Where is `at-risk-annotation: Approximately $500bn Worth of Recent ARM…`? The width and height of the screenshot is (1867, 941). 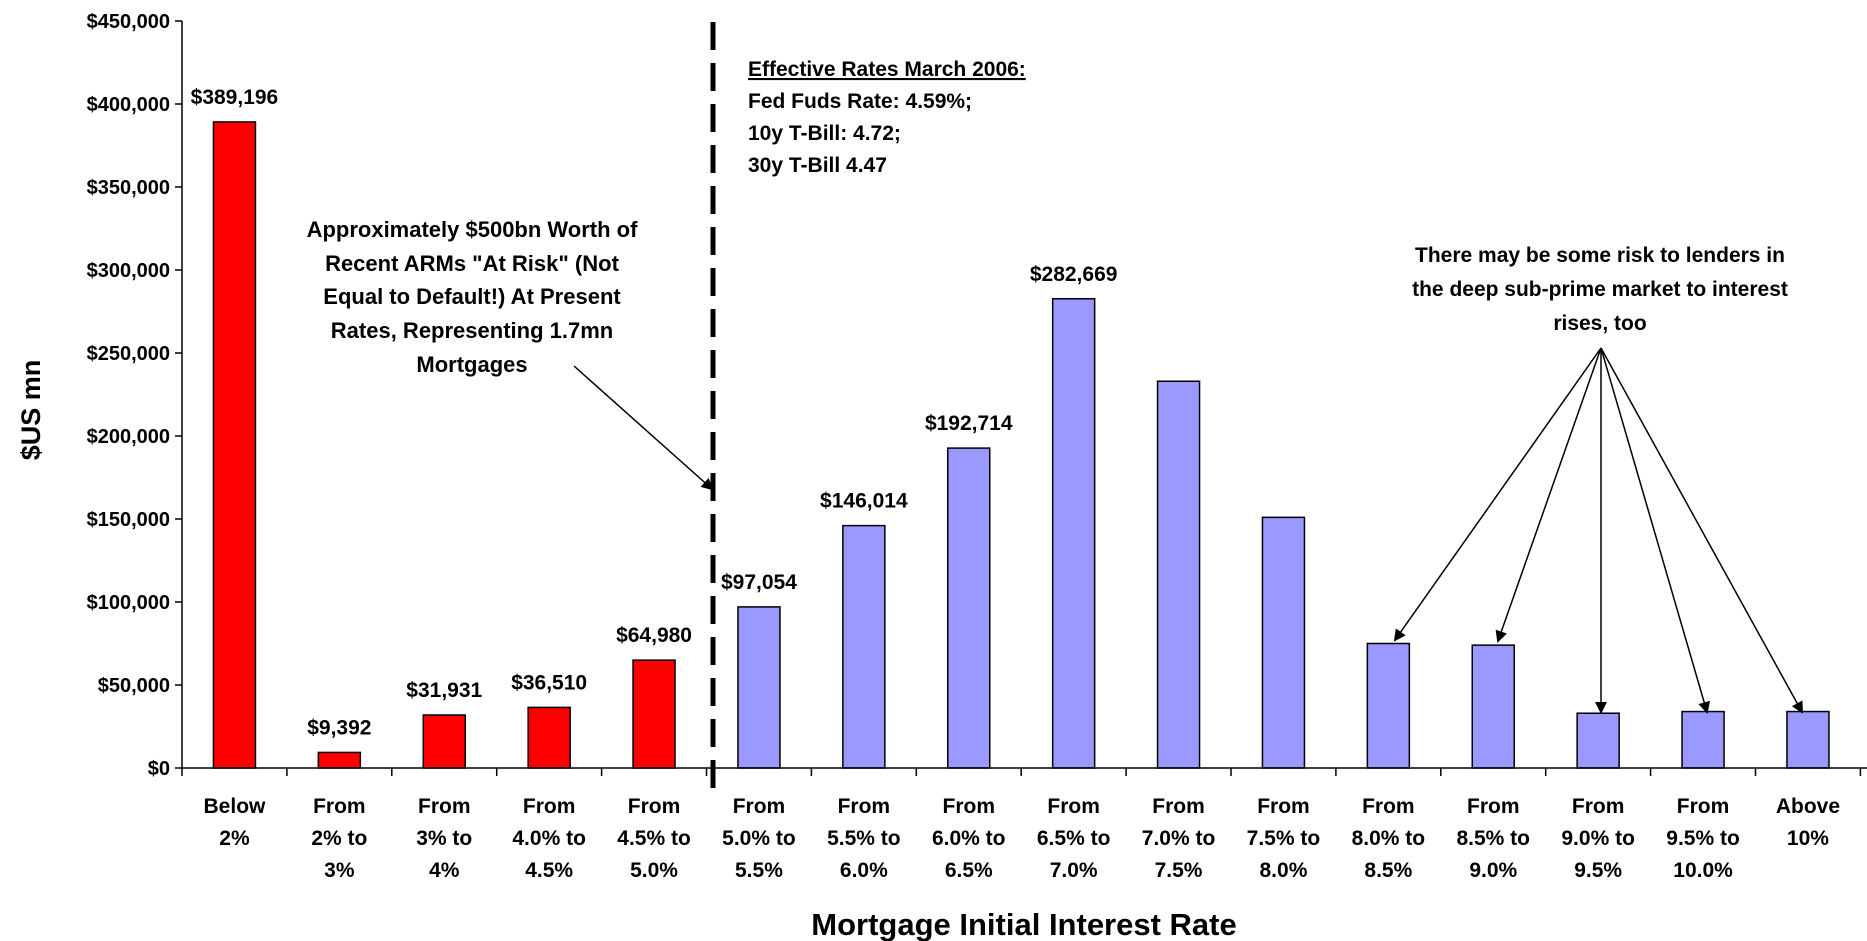
at-risk-annotation: Approximately $500bn Worth of Recent ARM… is located at coordinates (473, 297).